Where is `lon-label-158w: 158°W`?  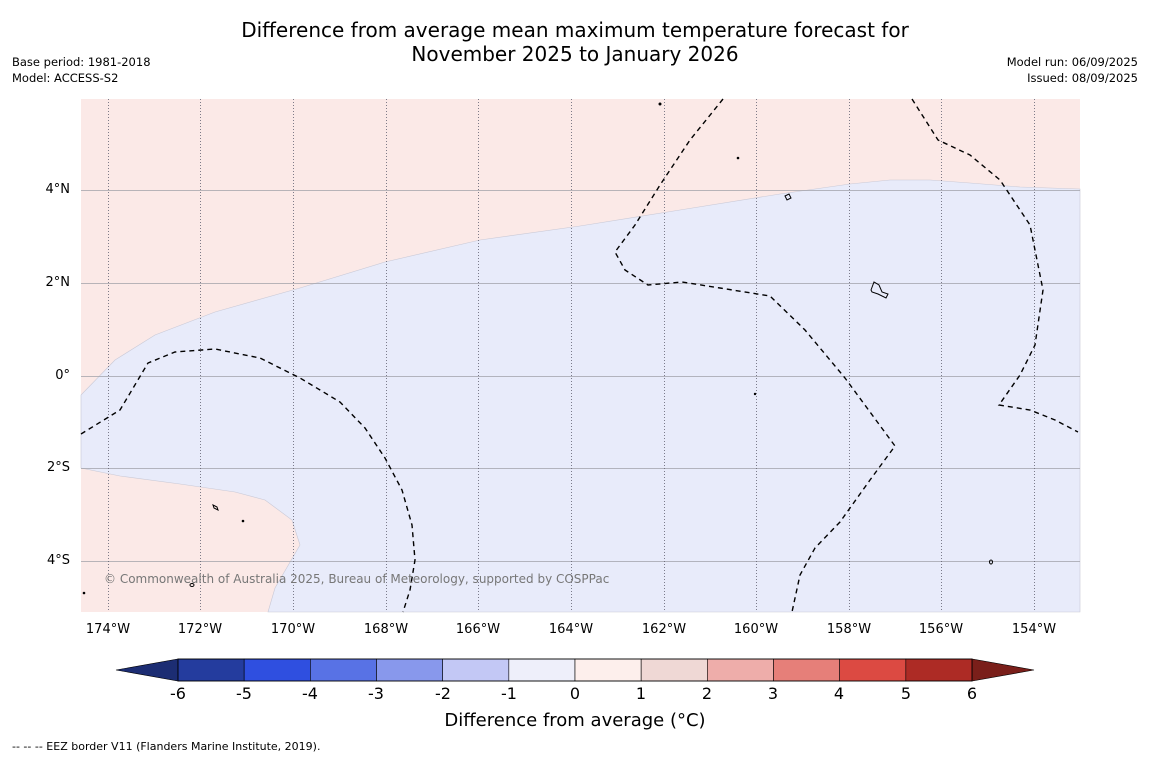
lon-label-158w: 158°W is located at coordinates (849, 629).